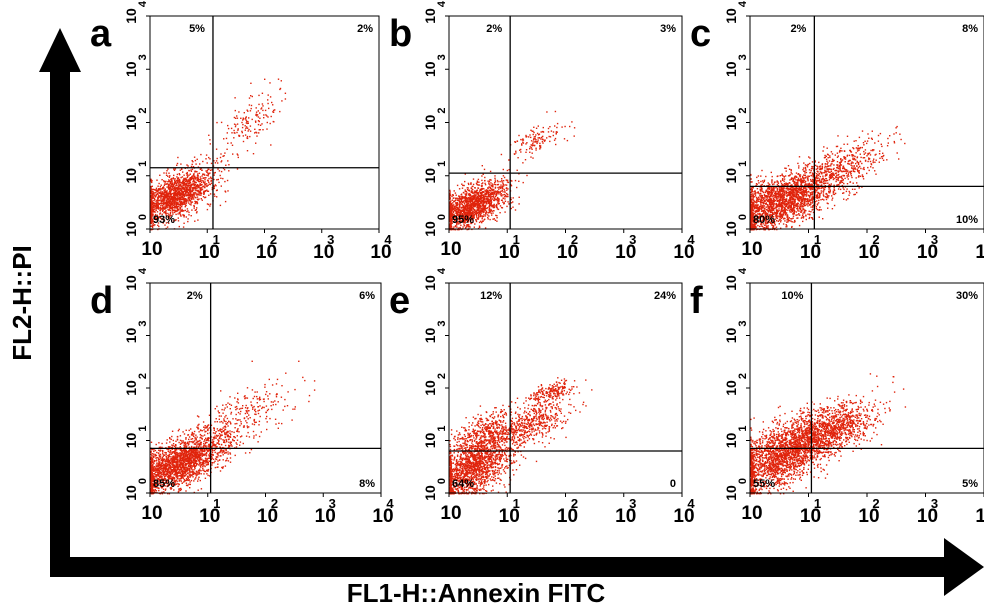  I want to click on quadrant-lower-left-percent: 93%, so click(164, 220).